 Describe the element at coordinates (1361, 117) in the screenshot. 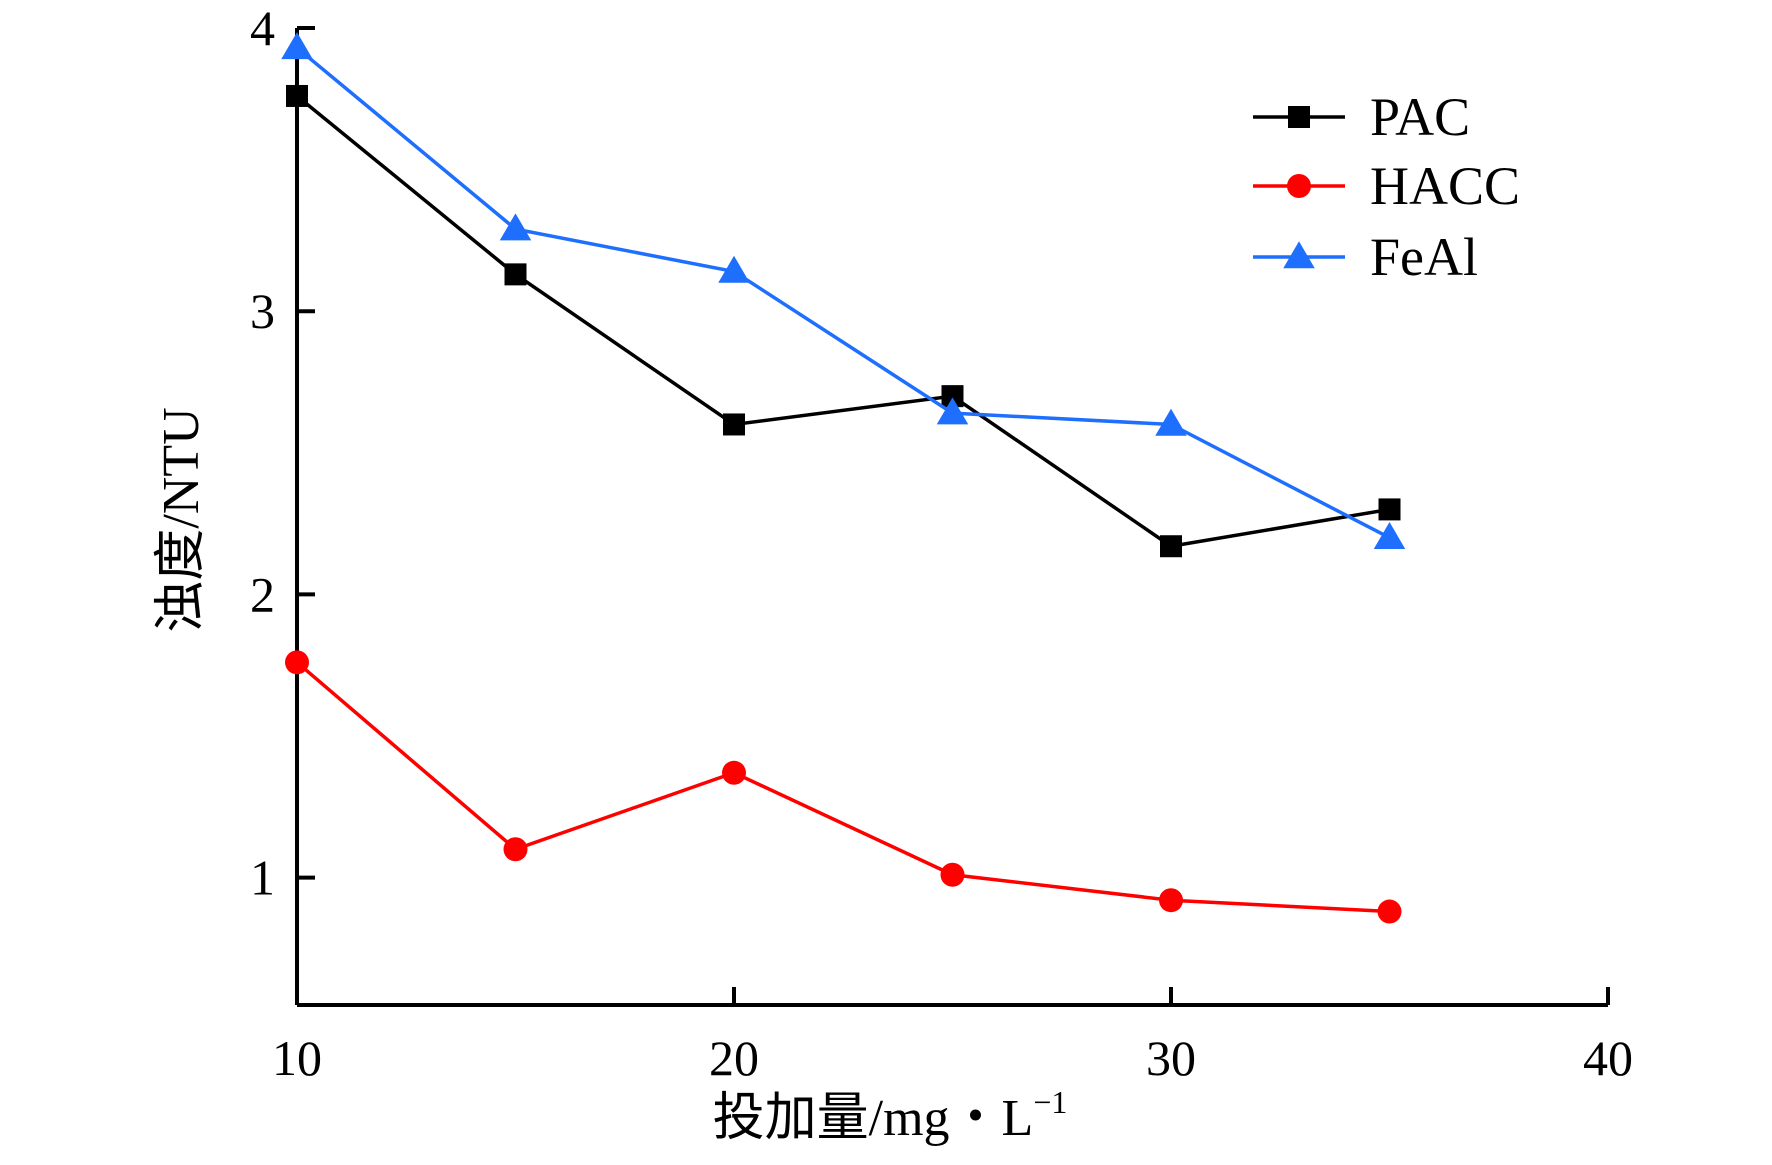

I see `legend-item-pac: PAC` at that location.